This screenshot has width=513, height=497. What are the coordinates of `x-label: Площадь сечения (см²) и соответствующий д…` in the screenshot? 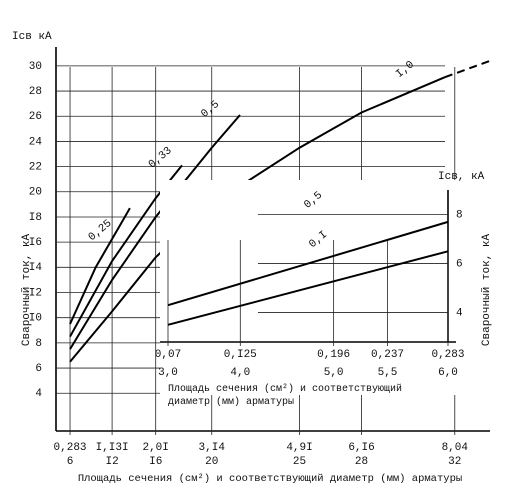 It's located at (285, 395).